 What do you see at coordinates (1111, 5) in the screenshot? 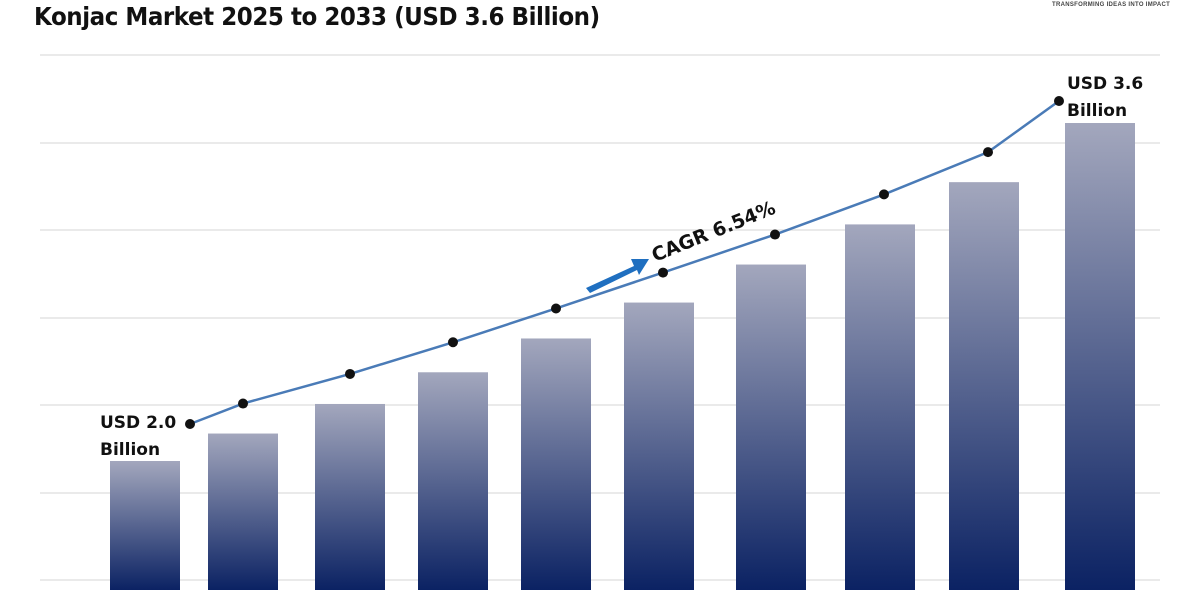
I see `logo-tagline: TRANSFORMING IDEAS INTO IMPACT` at bounding box center [1111, 5].